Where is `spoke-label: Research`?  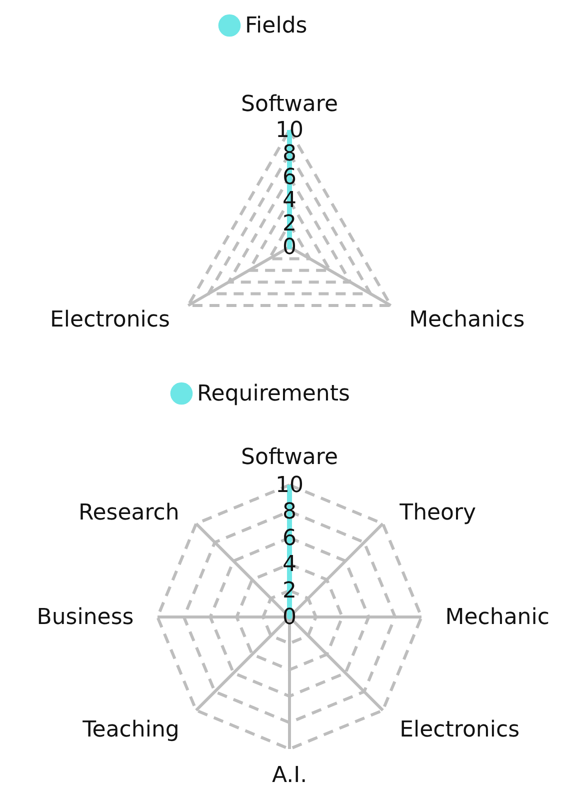 spoke-label: Research is located at coordinates (129, 513).